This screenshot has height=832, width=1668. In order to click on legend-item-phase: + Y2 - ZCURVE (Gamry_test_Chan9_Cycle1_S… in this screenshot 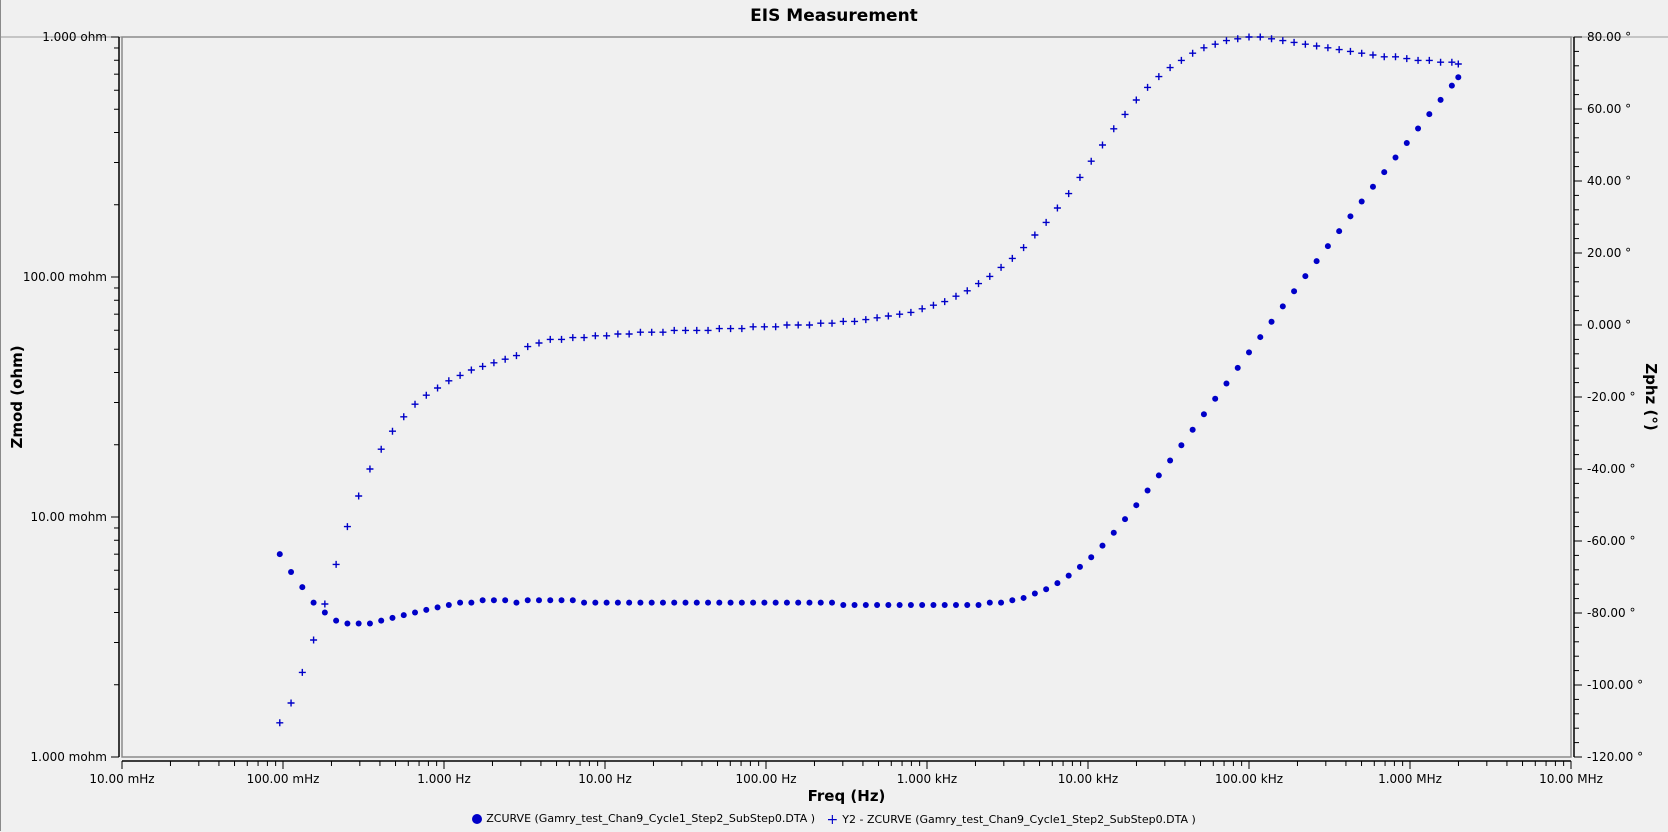, I will do `click(1011, 820)`.